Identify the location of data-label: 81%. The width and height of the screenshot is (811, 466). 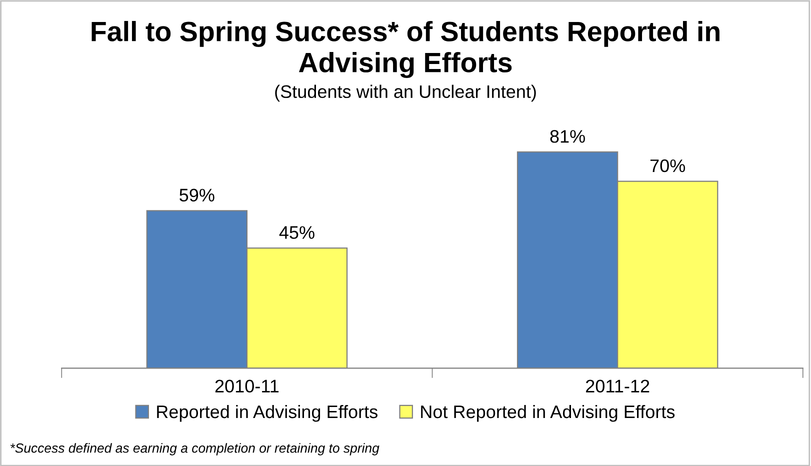
(567, 136).